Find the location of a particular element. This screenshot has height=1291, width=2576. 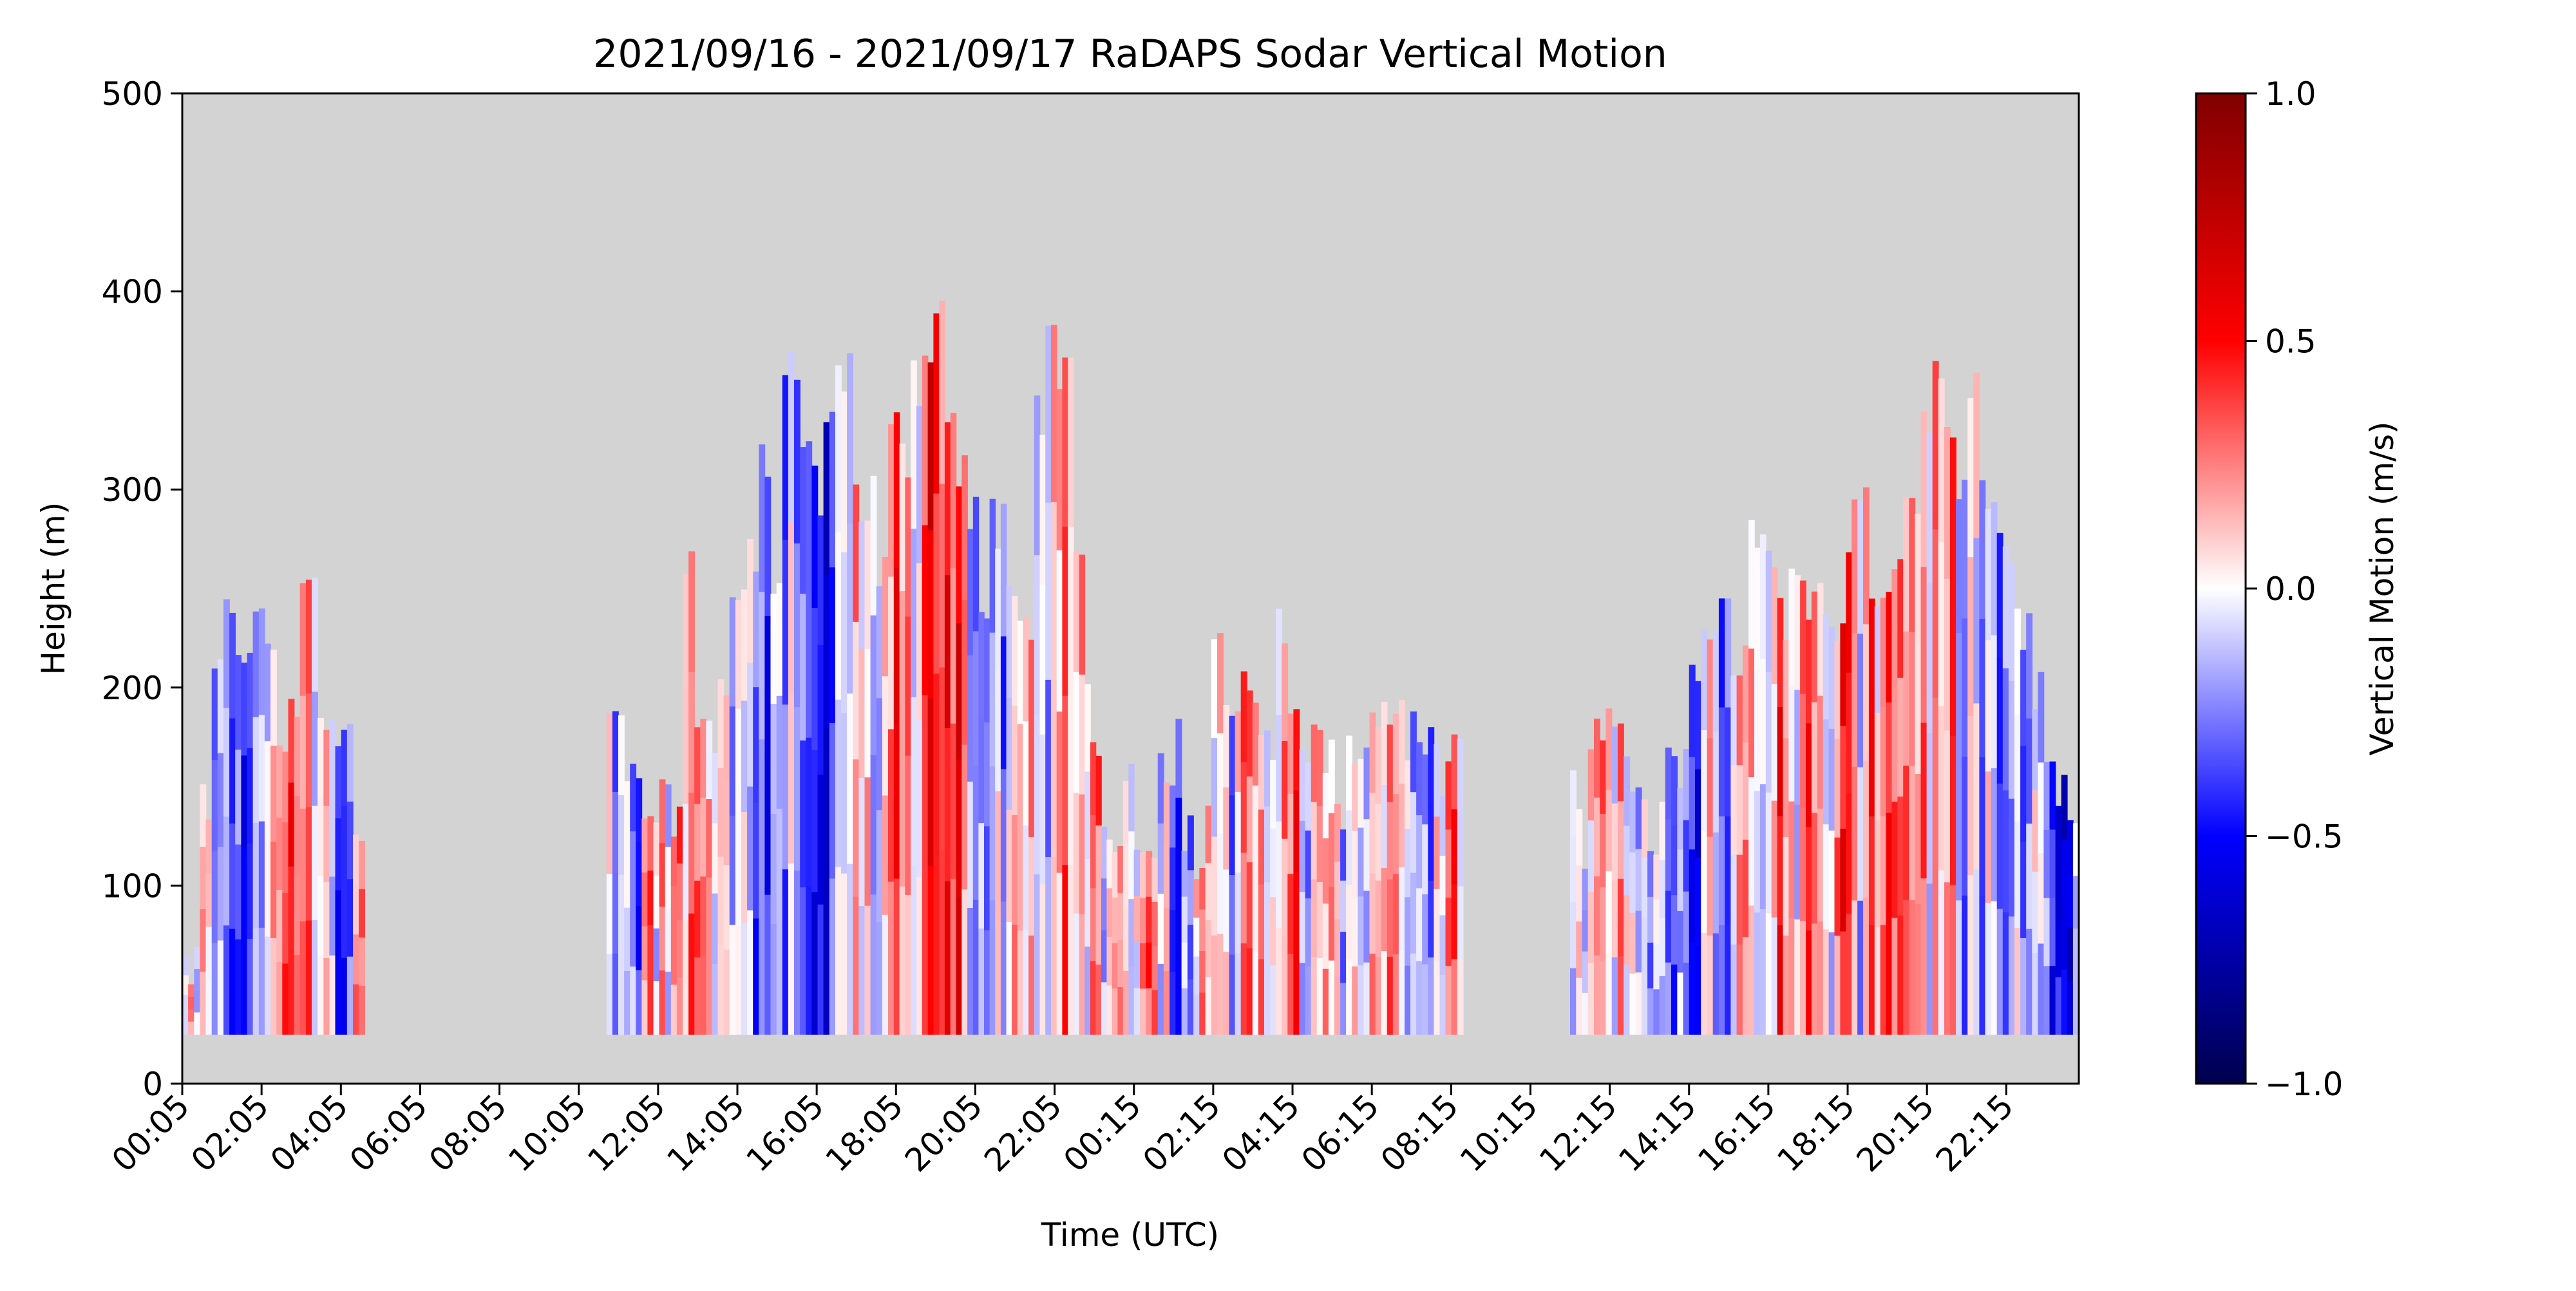

y-tick-label: 0 is located at coordinates (152, 1084).